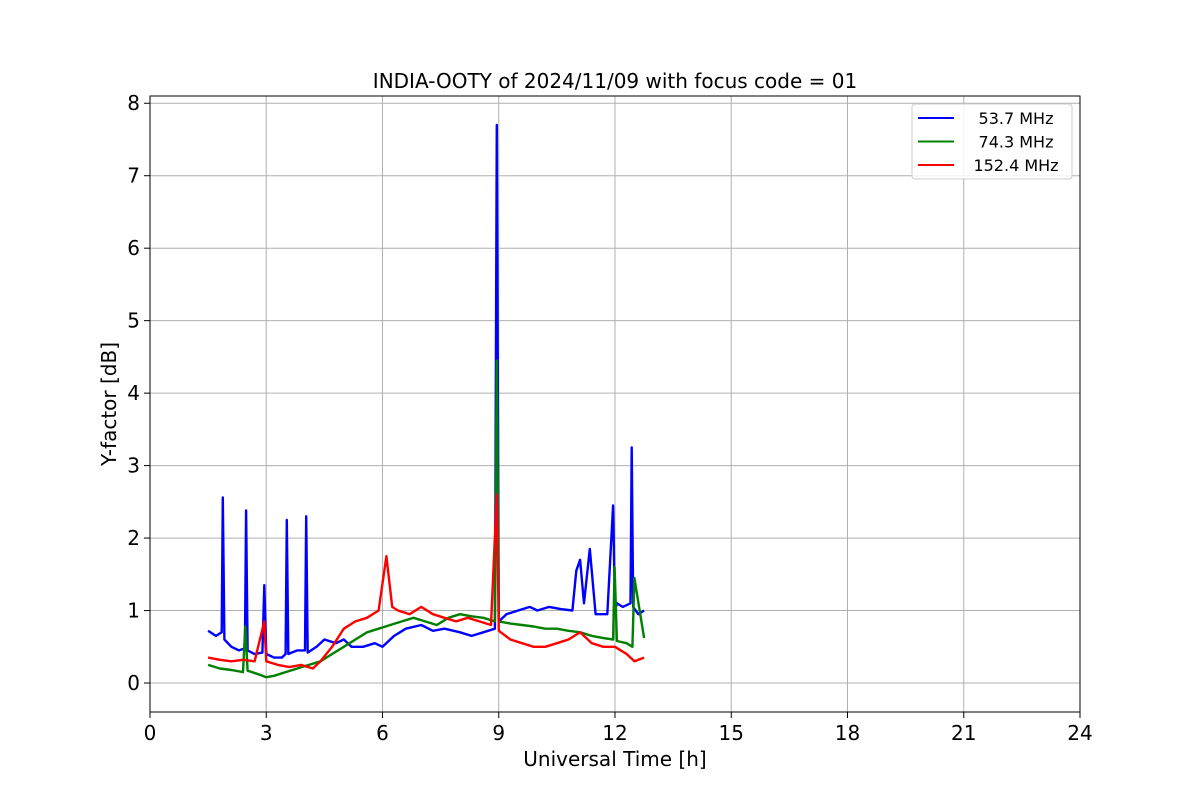  I want to click on legend-label-2: 152.4 MHz, so click(1015, 165).